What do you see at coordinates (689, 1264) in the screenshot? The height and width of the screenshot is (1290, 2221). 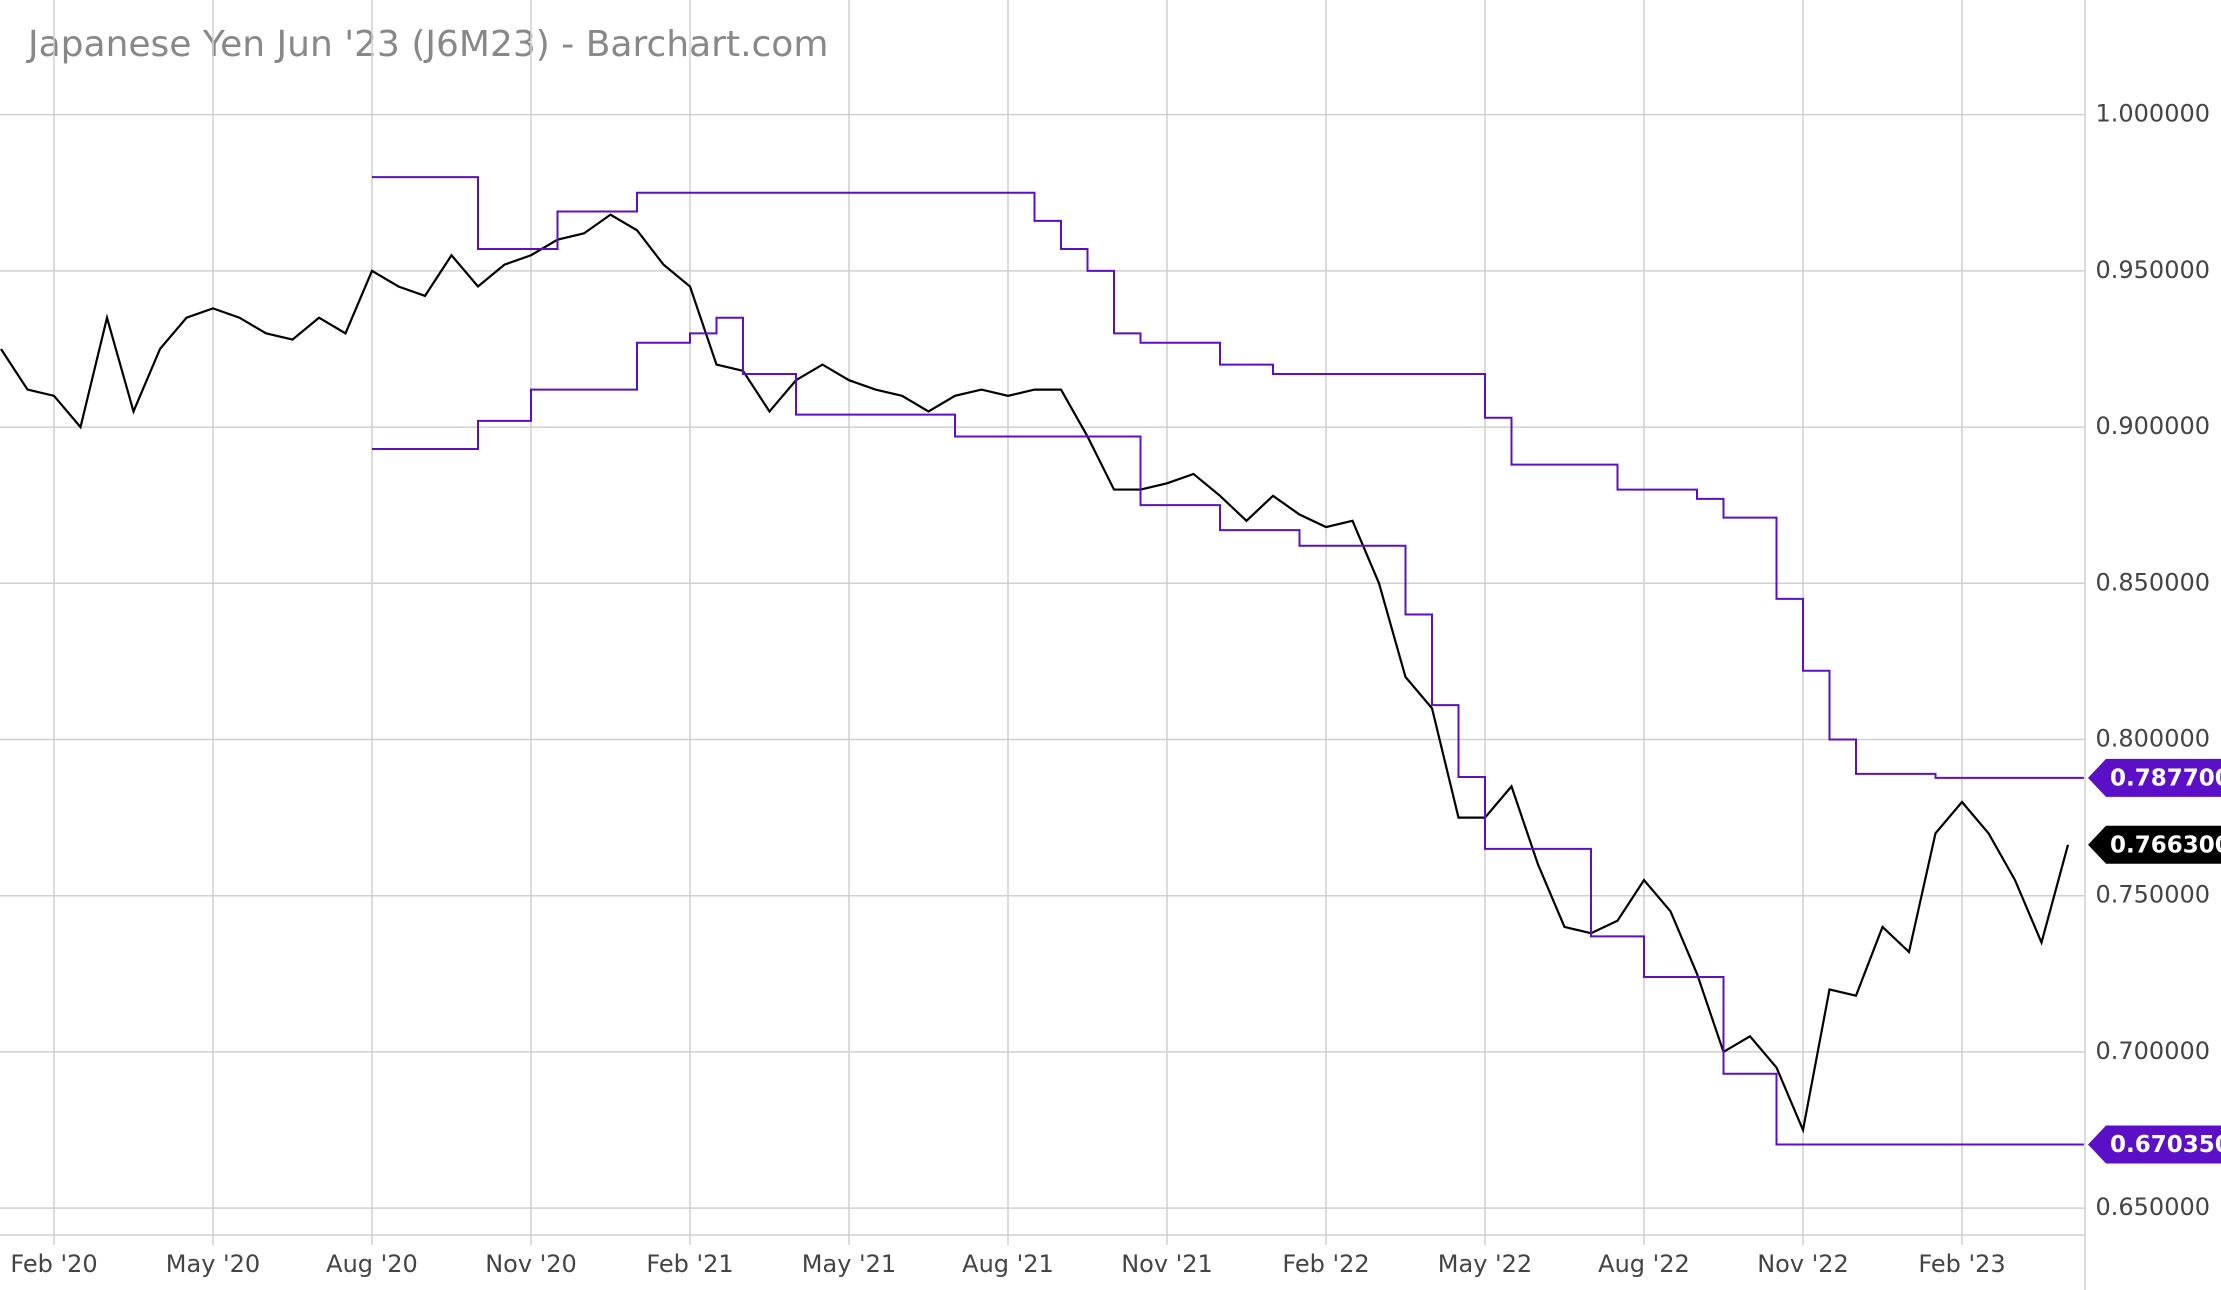 I see `x-tick-label: Feb '21` at bounding box center [689, 1264].